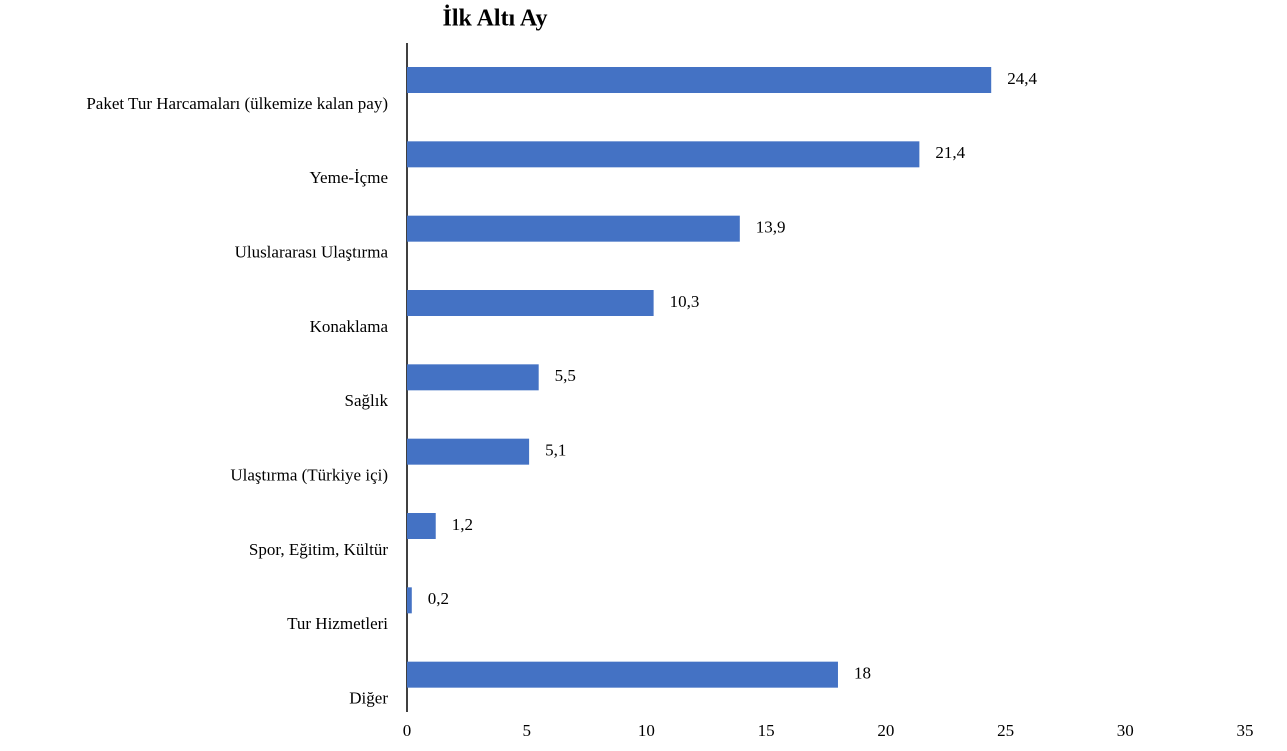 The height and width of the screenshot is (751, 1287). Describe the element at coordinates (526, 730) in the screenshot. I see `x-tick-label: 5` at that location.